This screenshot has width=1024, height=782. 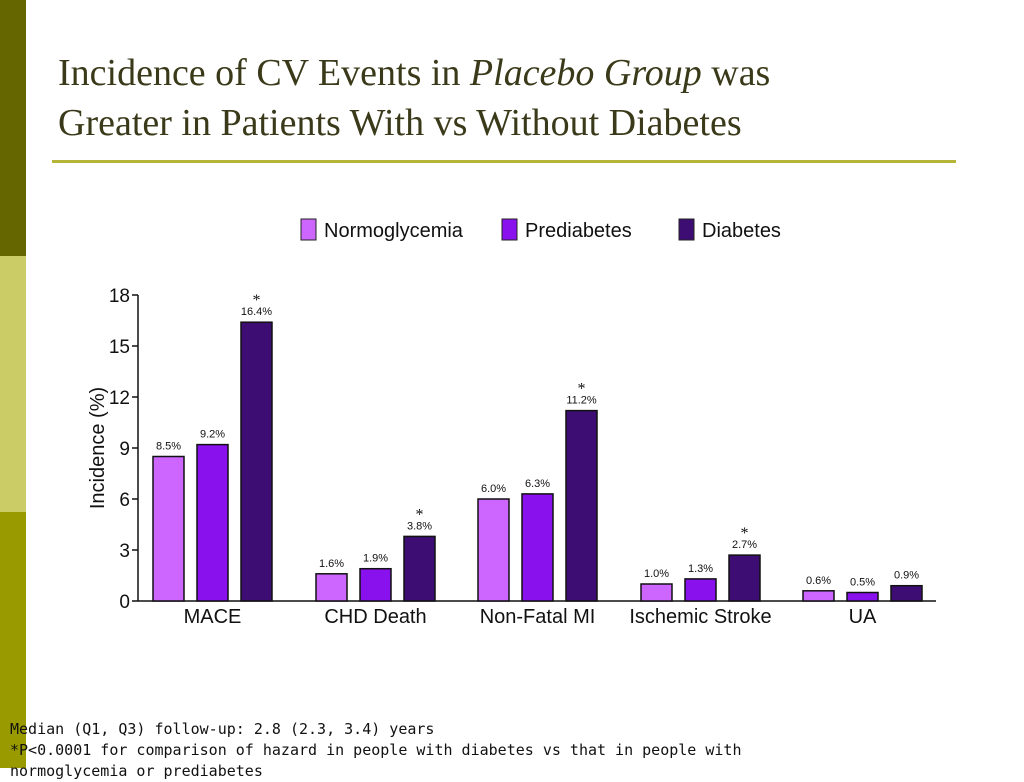 I want to click on bar-chd-death-diabetes, so click(x=419, y=568).